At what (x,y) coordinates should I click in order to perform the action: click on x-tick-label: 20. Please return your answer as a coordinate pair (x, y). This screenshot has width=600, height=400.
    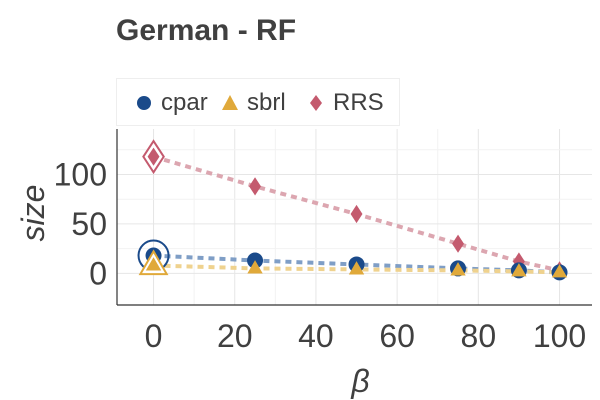
    Looking at the image, I should click on (235, 336).